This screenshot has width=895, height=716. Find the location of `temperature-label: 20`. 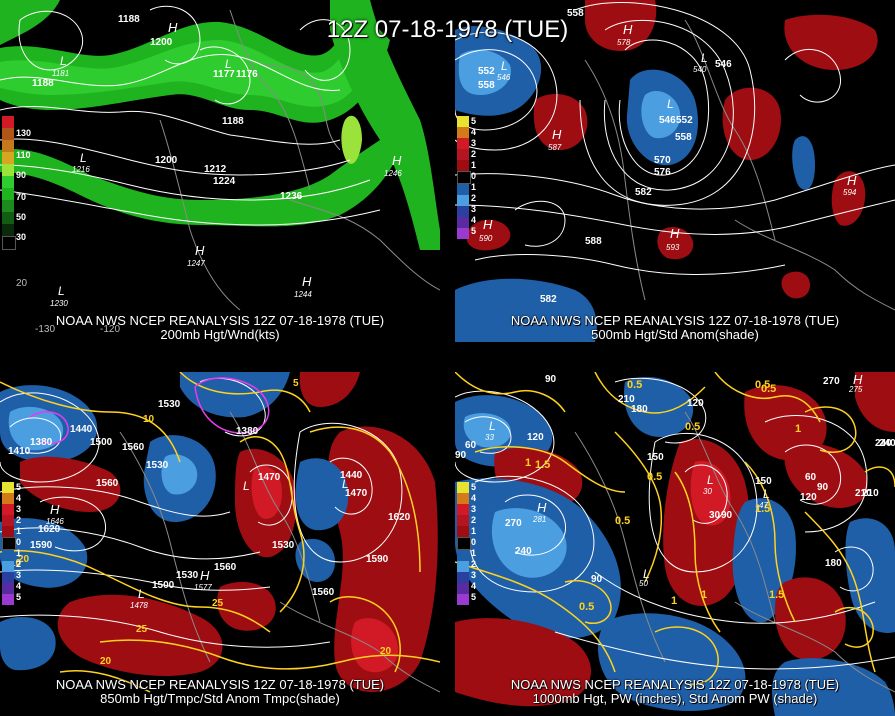

temperature-label: 20 is located at coordinates (24, 559).